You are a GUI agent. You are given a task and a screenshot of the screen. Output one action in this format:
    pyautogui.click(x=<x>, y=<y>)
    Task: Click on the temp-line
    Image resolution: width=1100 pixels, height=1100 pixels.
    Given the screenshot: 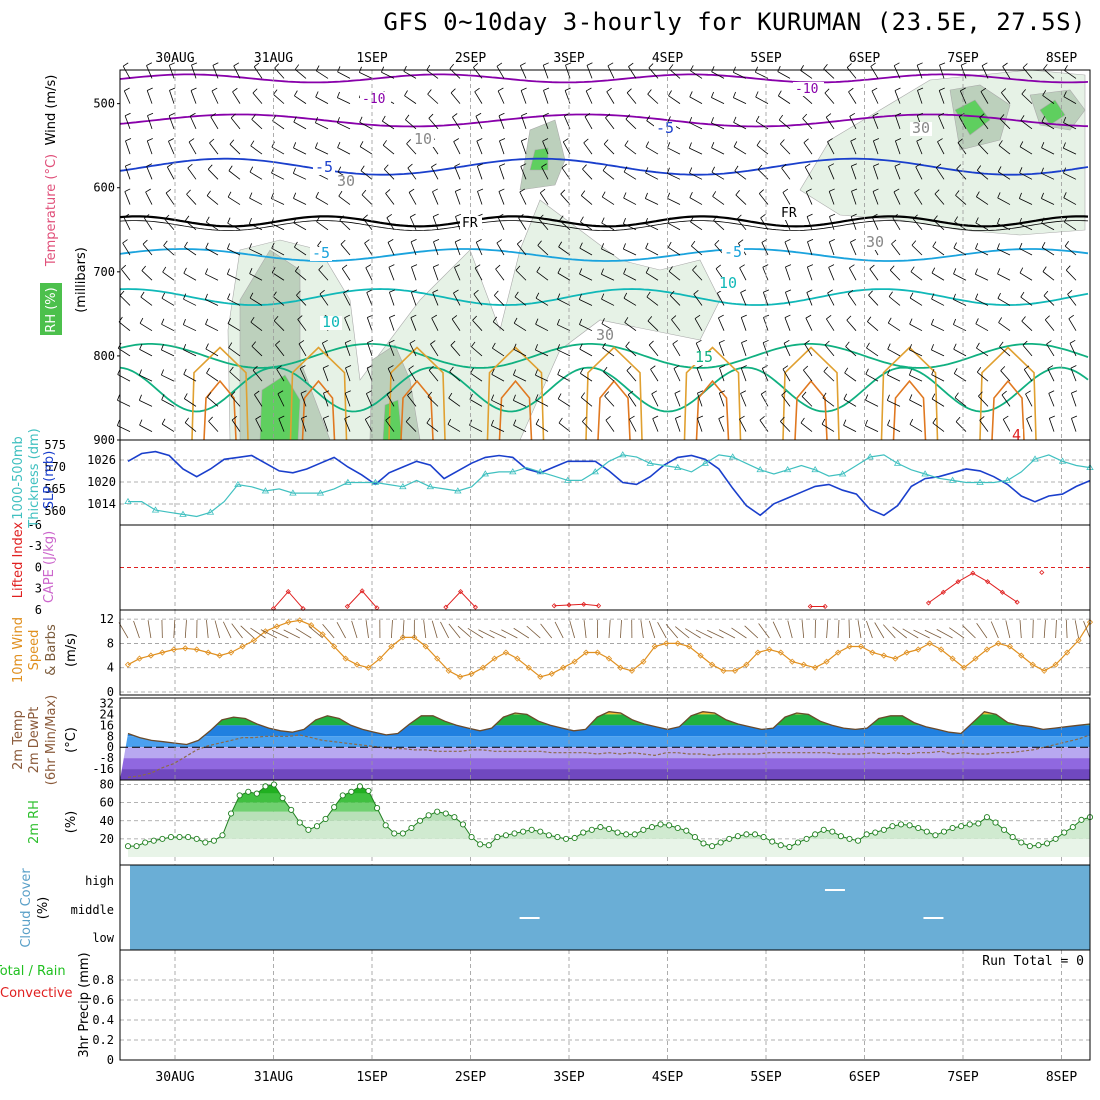 What is the action you would take?
    pyautogui.click(x=609, y=728)
    